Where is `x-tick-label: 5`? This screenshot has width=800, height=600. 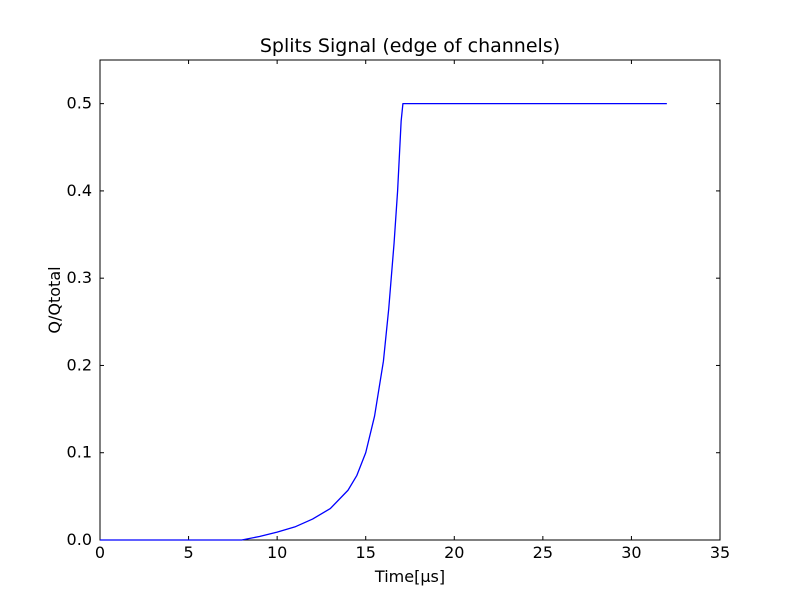
x-tick-label: 5 is located at coordinates (188, 552).